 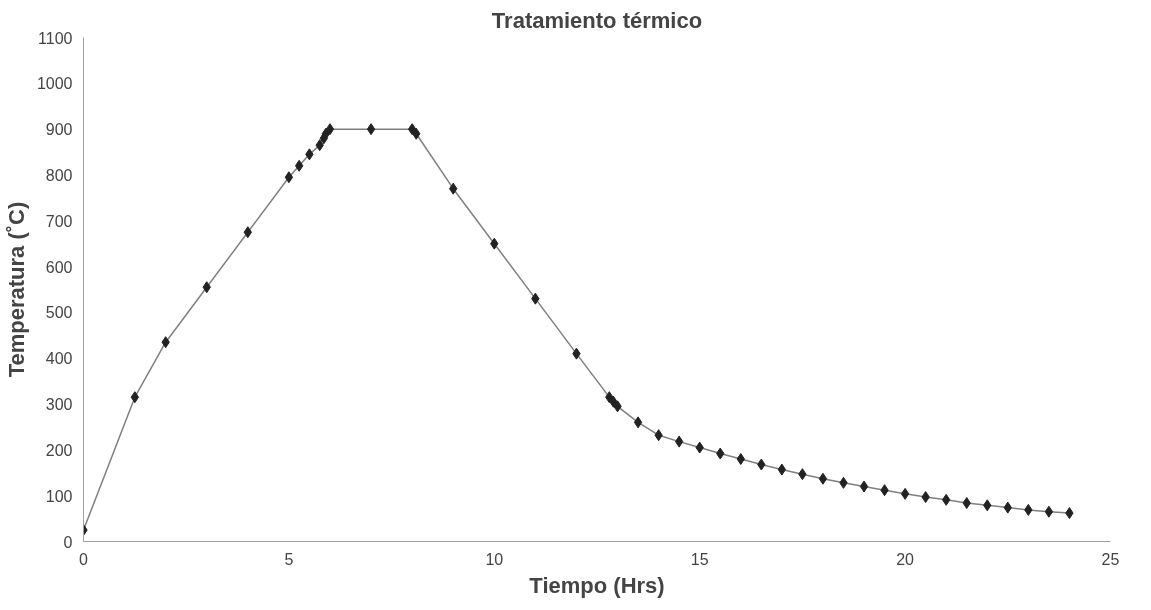 I want to click on x-tick-label: 15, so click(x=699, y=559).